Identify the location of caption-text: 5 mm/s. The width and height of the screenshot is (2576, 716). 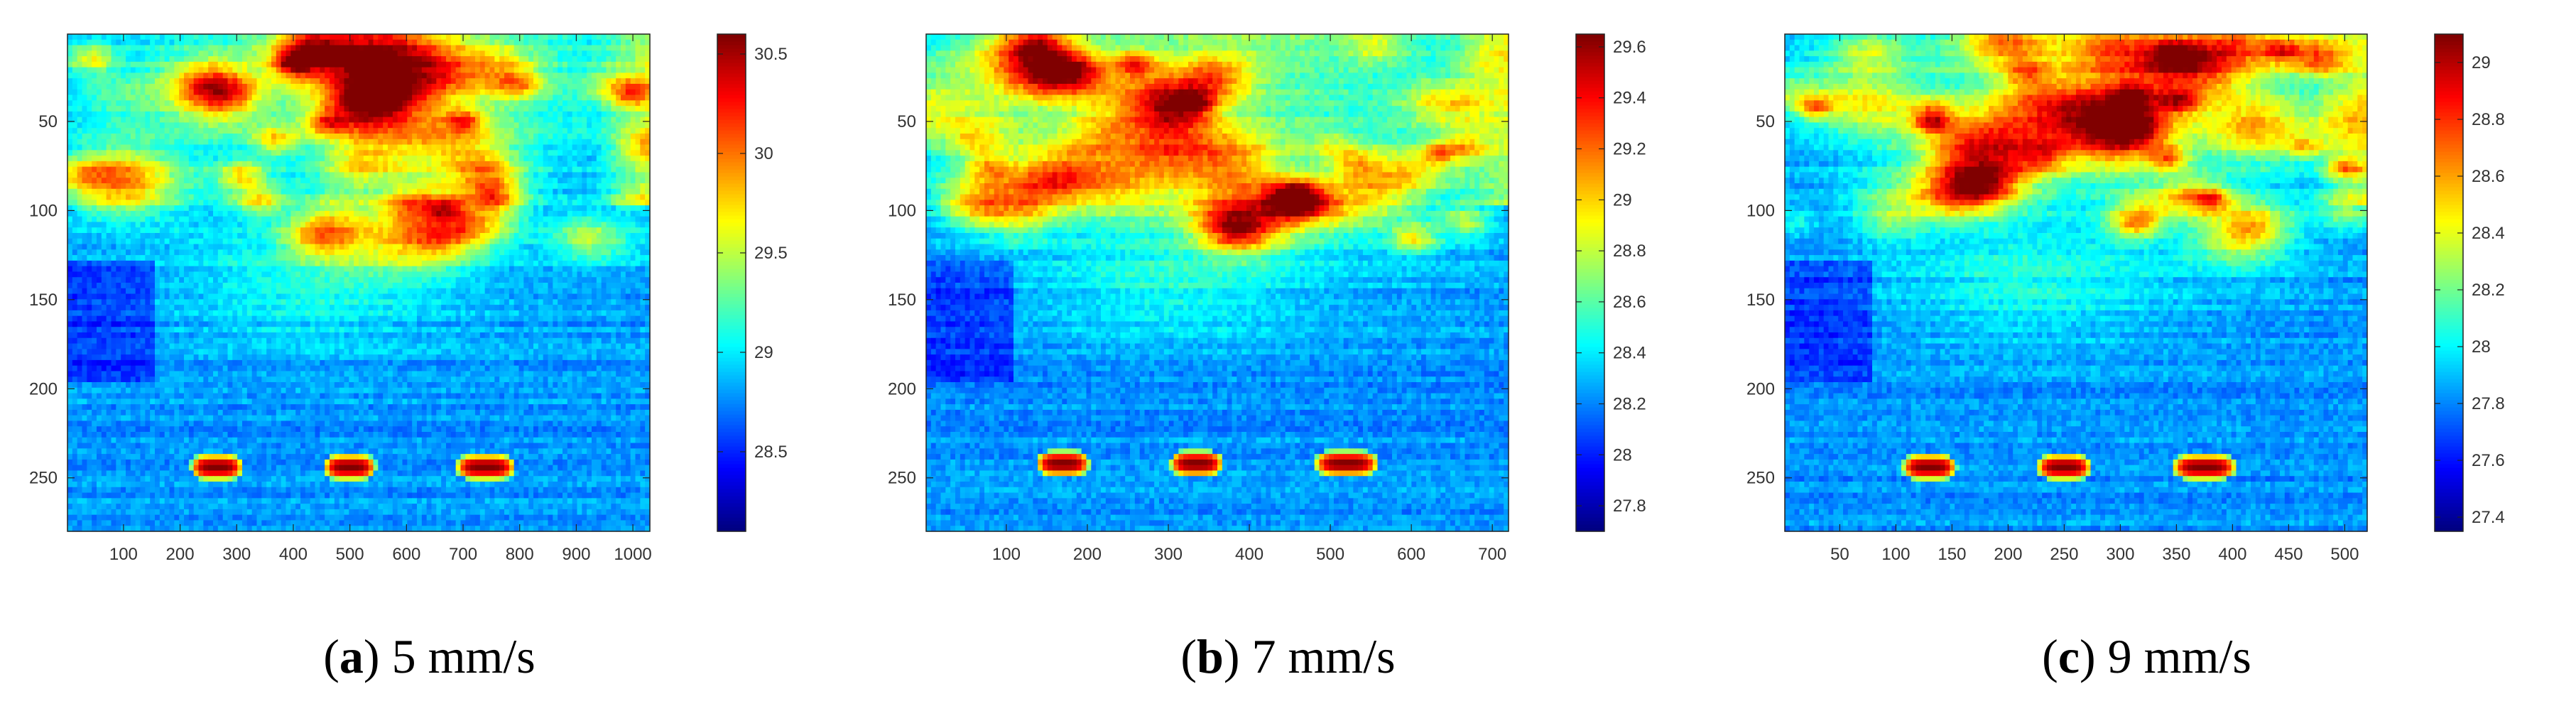
(458, 656).